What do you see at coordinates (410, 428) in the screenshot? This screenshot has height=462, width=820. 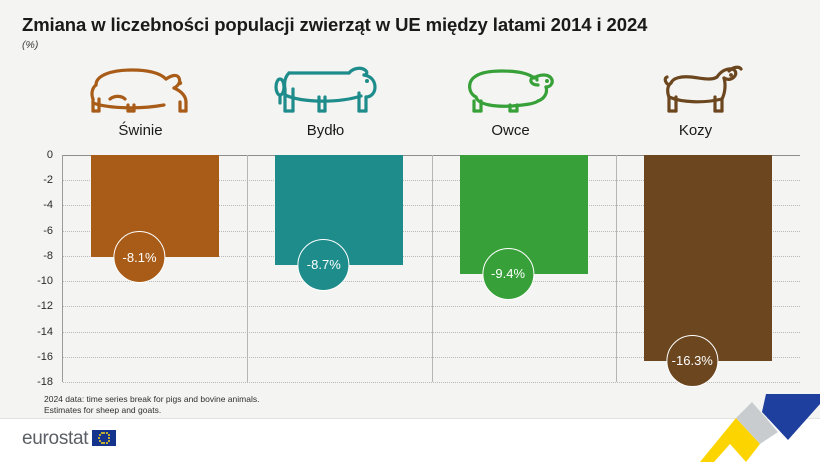 I see `footer: eurostat` at bounding box center [410, 428].